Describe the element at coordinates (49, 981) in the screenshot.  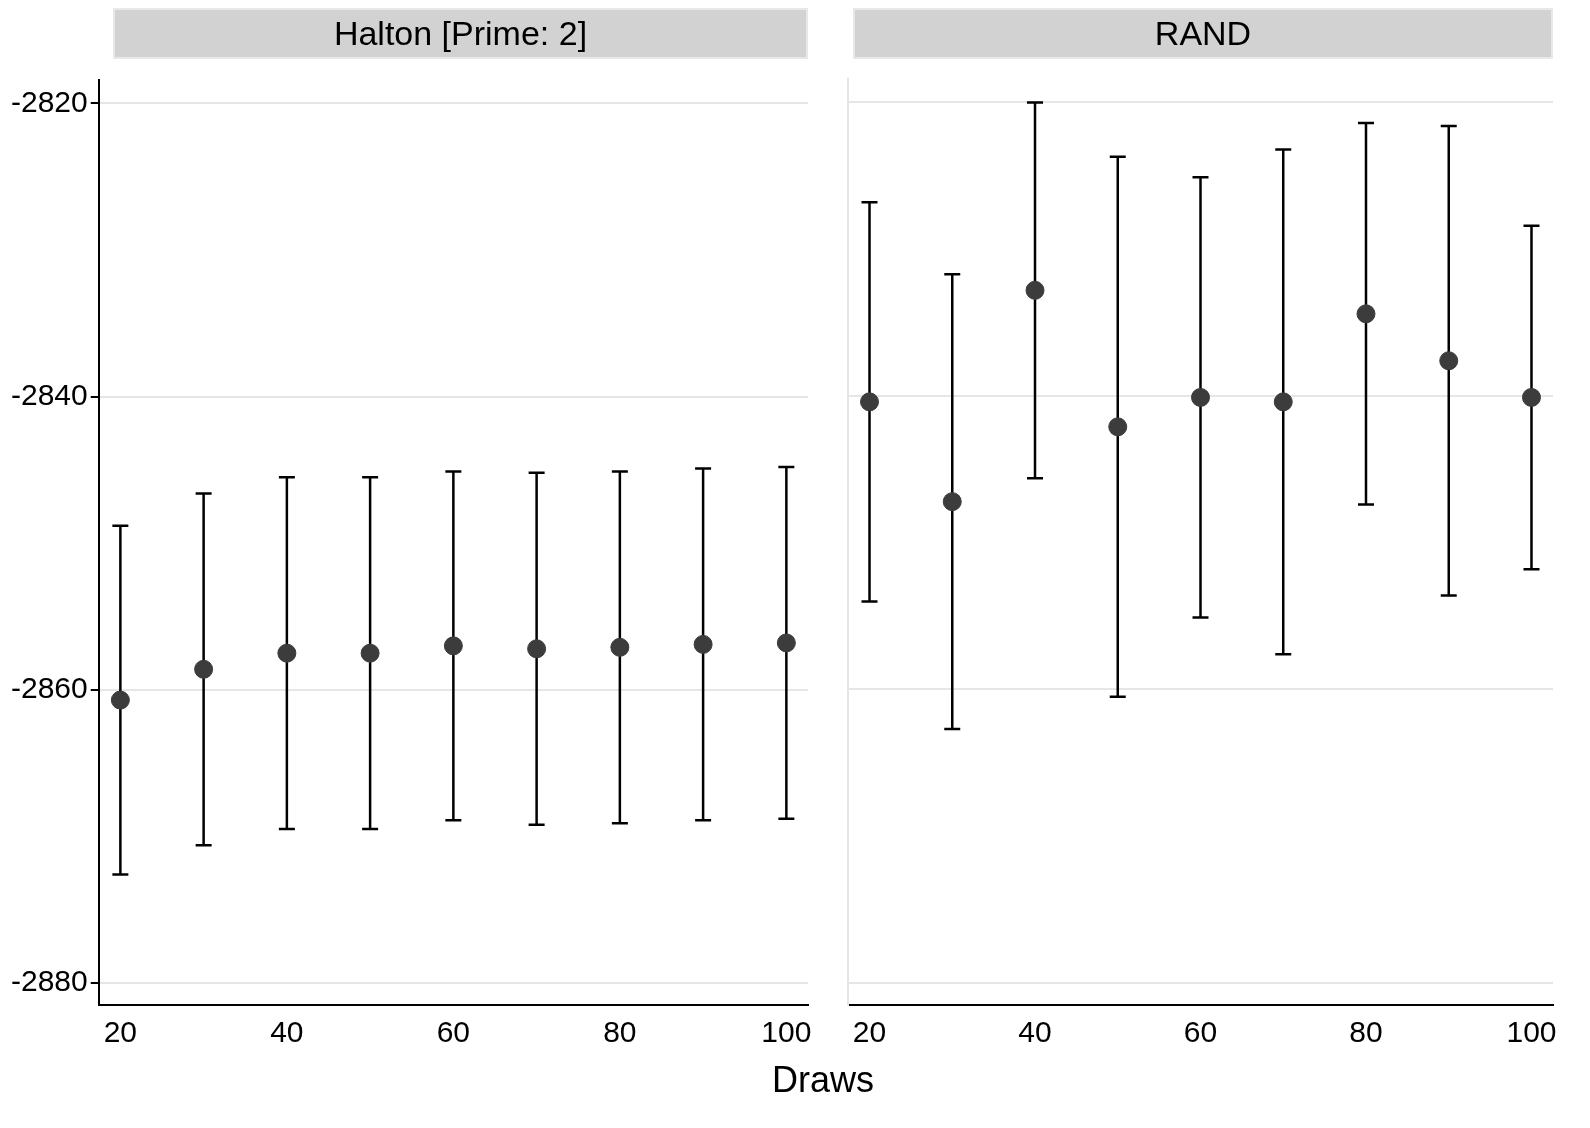
I see `y-tick-label: -2880` at that location.